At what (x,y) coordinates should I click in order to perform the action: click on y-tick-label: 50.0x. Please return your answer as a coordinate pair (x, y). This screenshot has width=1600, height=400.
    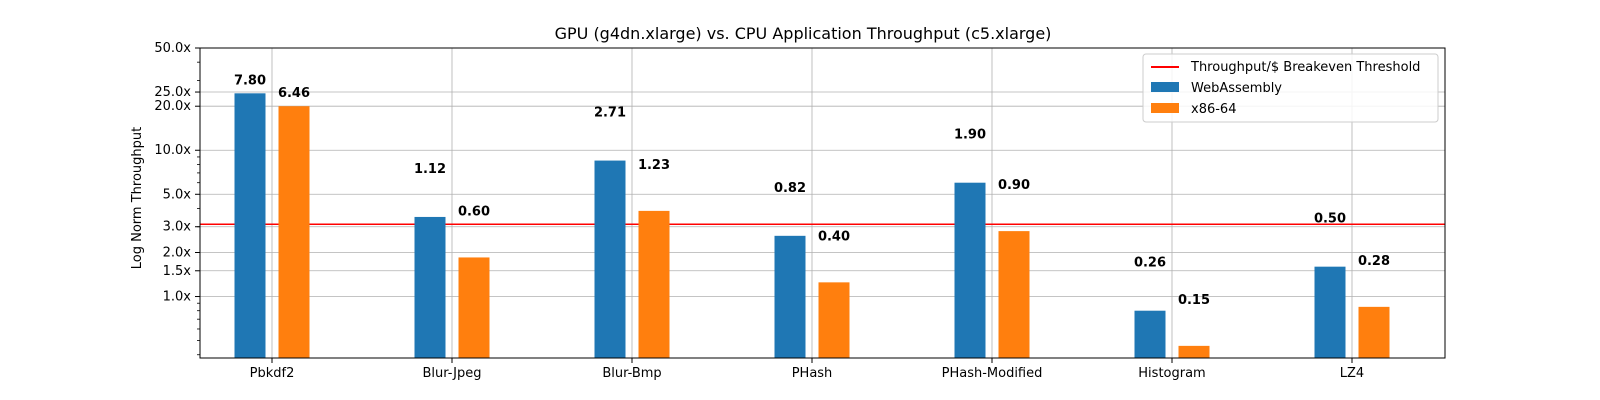
    Looking at the image, I should click on (172, 48).